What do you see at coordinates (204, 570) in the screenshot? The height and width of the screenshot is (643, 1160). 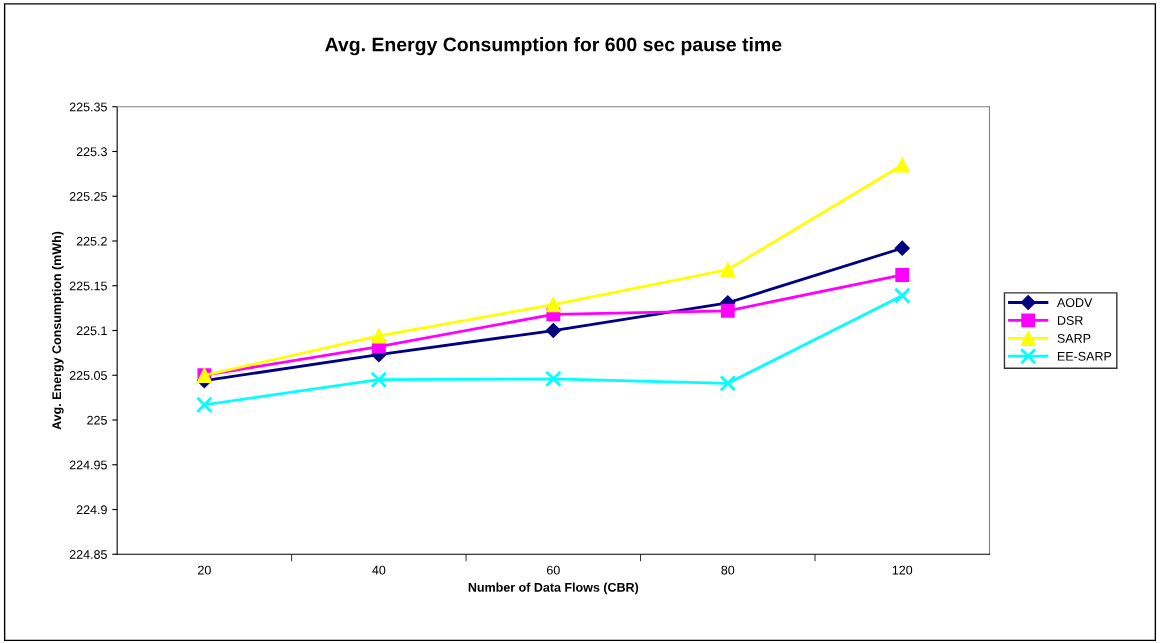 I see `x-tick-label: 20` at bounding box center [204, 570].